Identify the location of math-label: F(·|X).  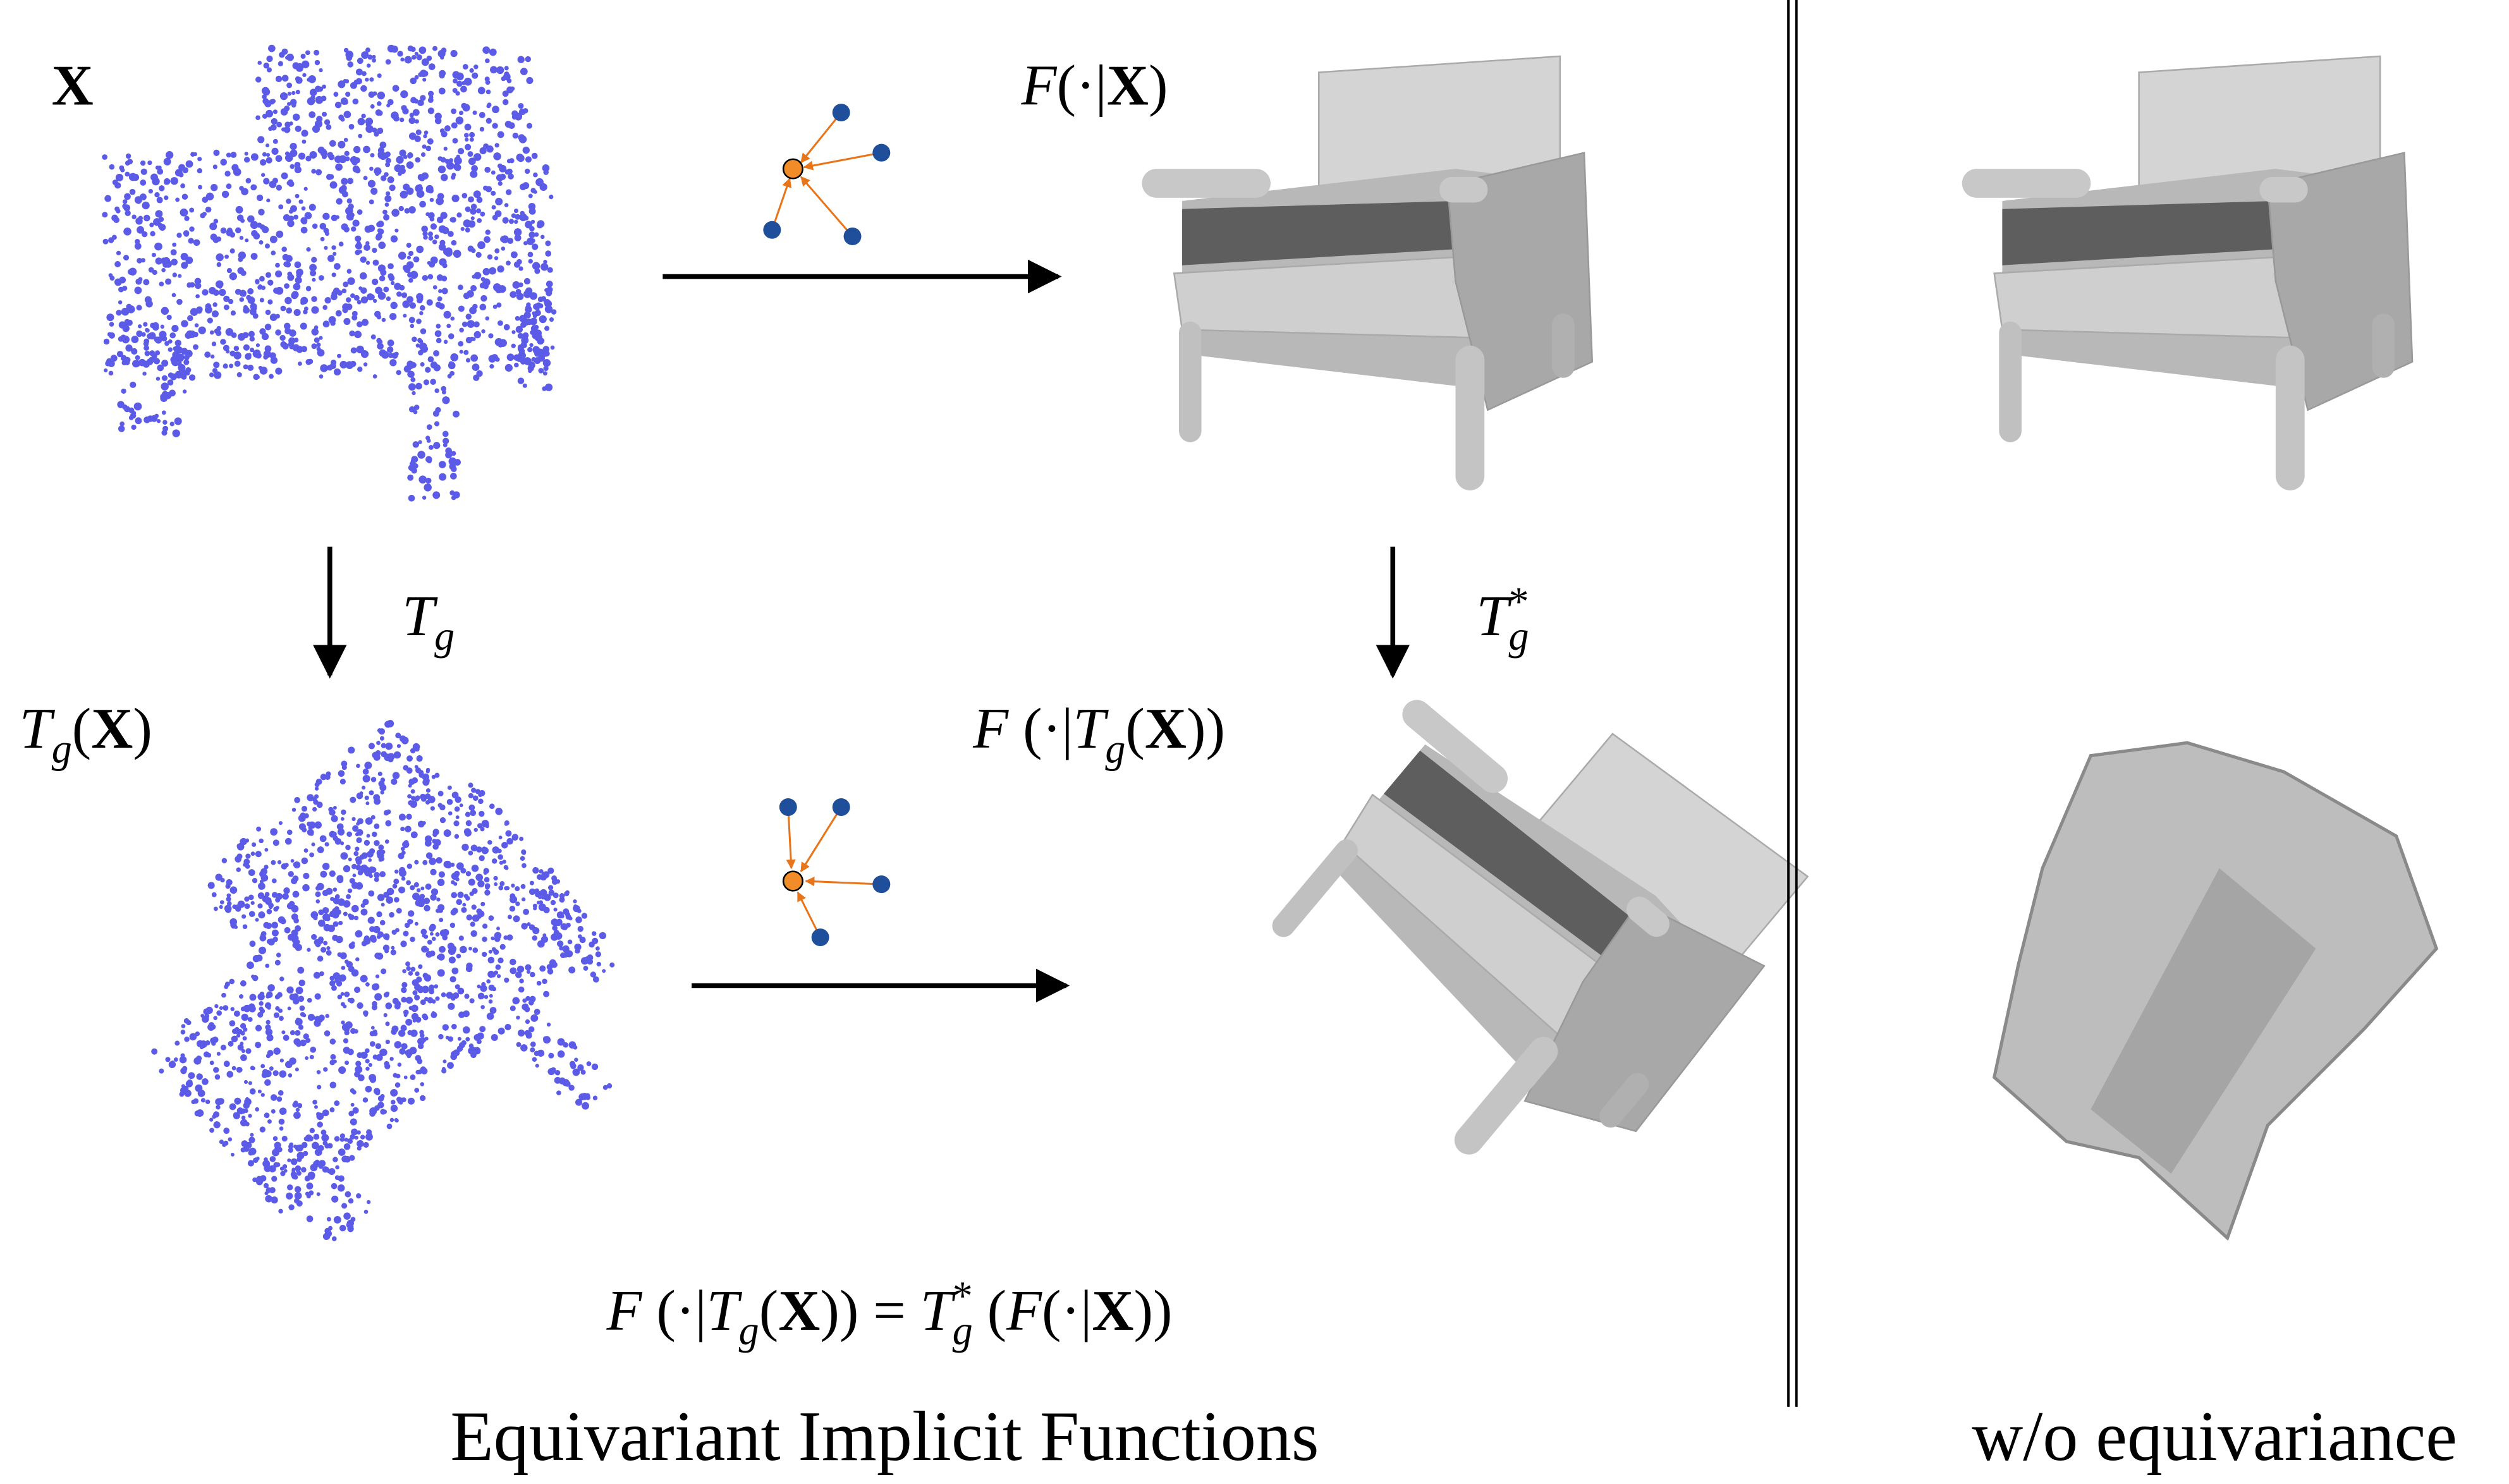
(1094, 85).